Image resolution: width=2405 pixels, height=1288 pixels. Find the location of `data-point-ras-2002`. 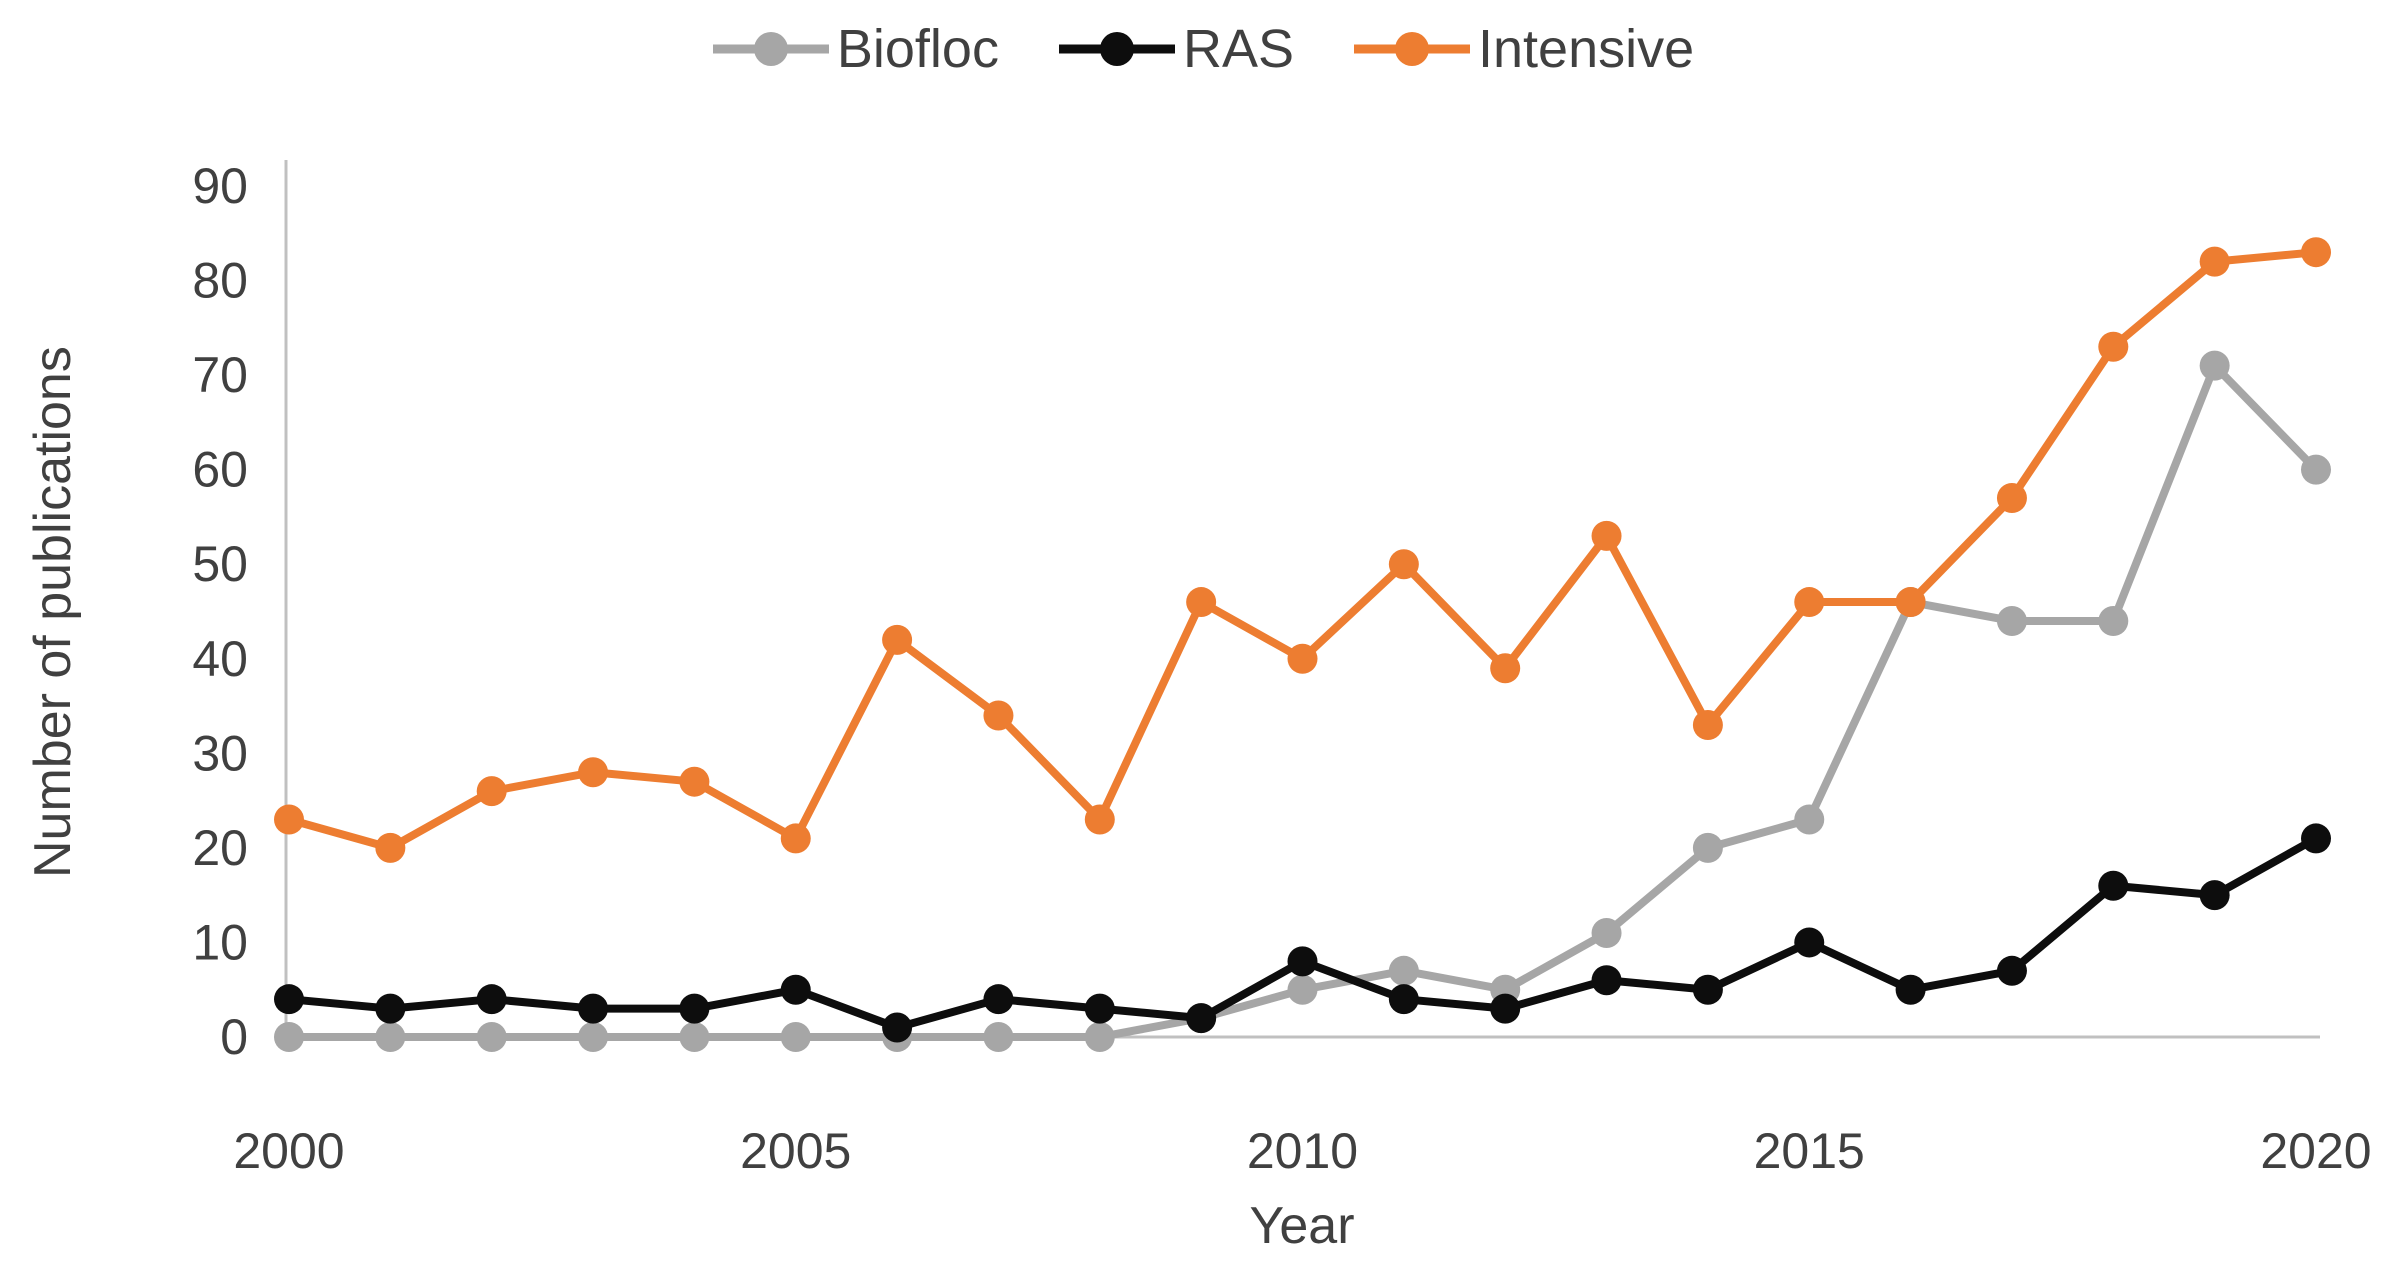

data-point-ras-2002 is located at coordinates (491, 999).